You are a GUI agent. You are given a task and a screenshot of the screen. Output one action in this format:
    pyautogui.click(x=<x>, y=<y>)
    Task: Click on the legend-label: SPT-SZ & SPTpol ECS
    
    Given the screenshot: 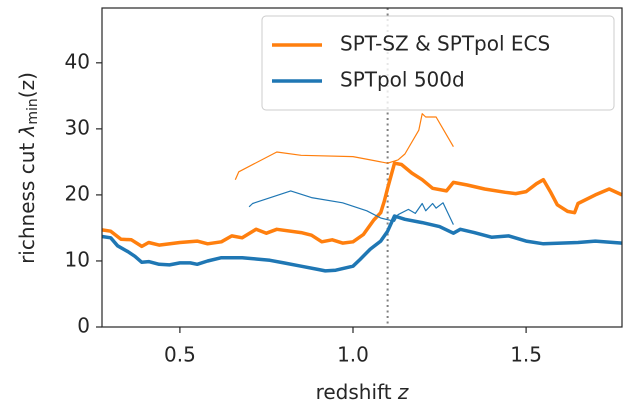 What is the action you would take?
    pyautogui.click(x=445, y=44)
    